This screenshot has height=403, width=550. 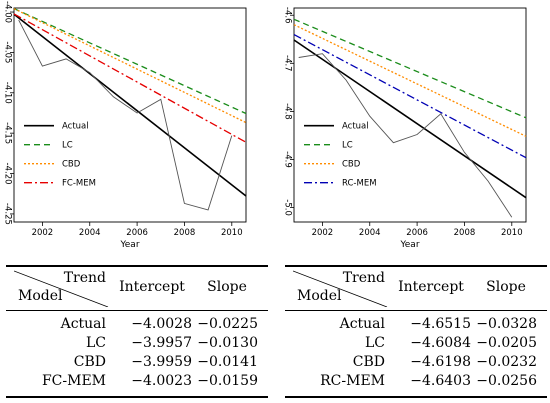 I want to click on table-row-slope: −0.0159, so click(x=227, y=381).